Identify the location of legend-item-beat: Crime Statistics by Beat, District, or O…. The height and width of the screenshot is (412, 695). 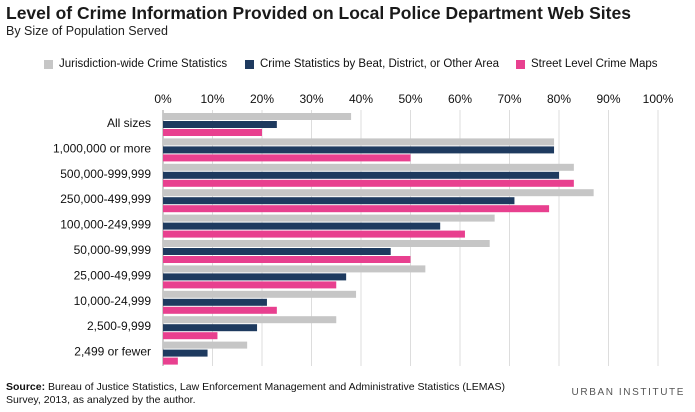
(372, 64).